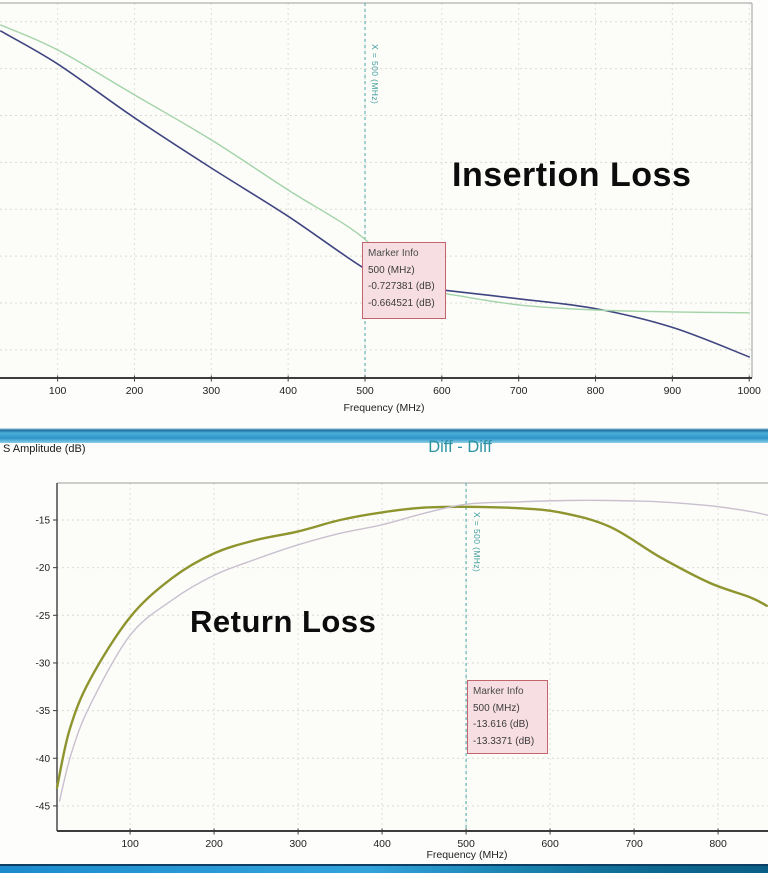 The height and width of the screenshot is (873, 768). I want to click on insertion-loss-label: Insertion Loss, so click(572, 175).